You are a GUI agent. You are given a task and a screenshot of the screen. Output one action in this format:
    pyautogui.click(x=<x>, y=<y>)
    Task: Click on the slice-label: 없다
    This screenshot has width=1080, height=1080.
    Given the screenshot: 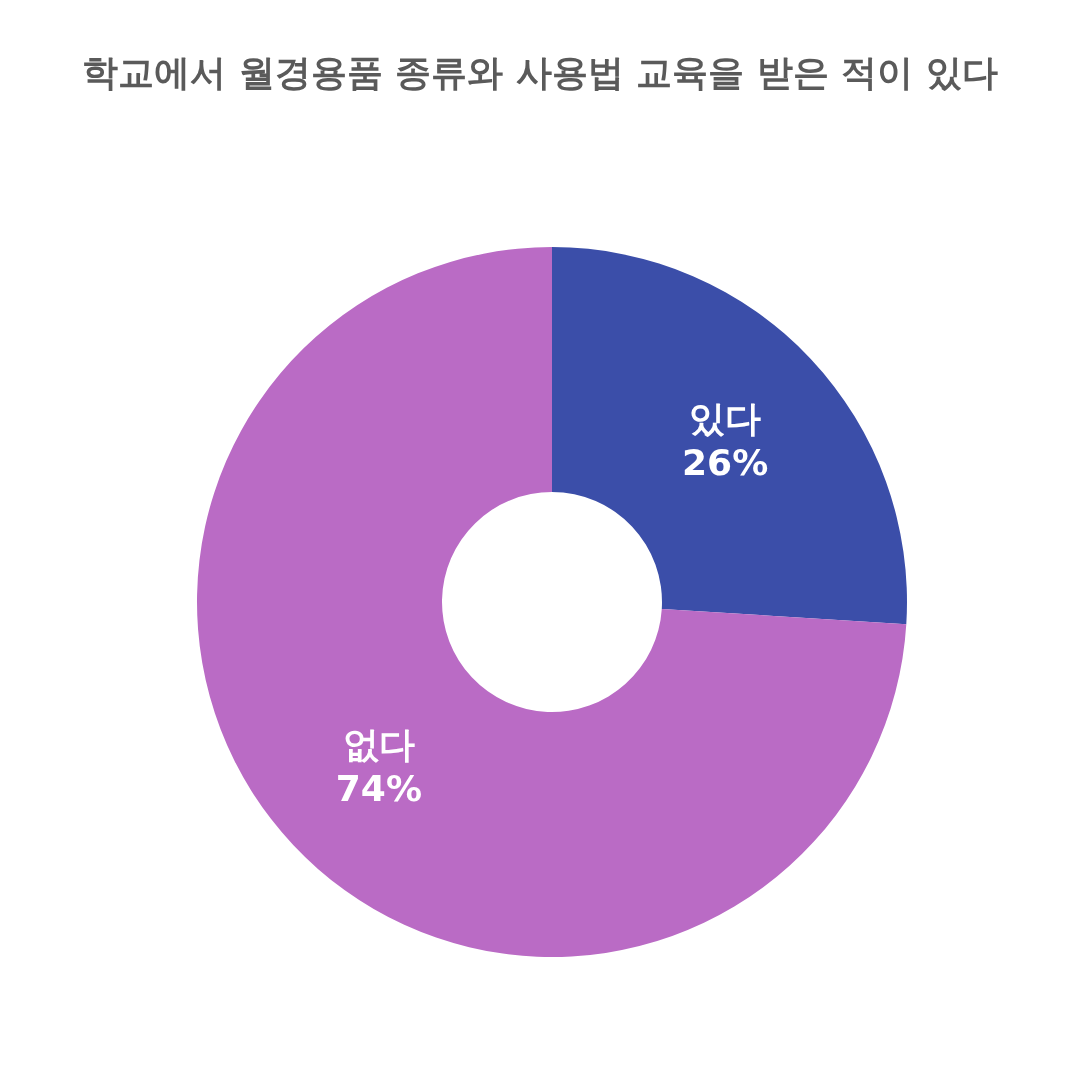 What is the action you would take?
    pyautogui.click(x=378, y=744)
    